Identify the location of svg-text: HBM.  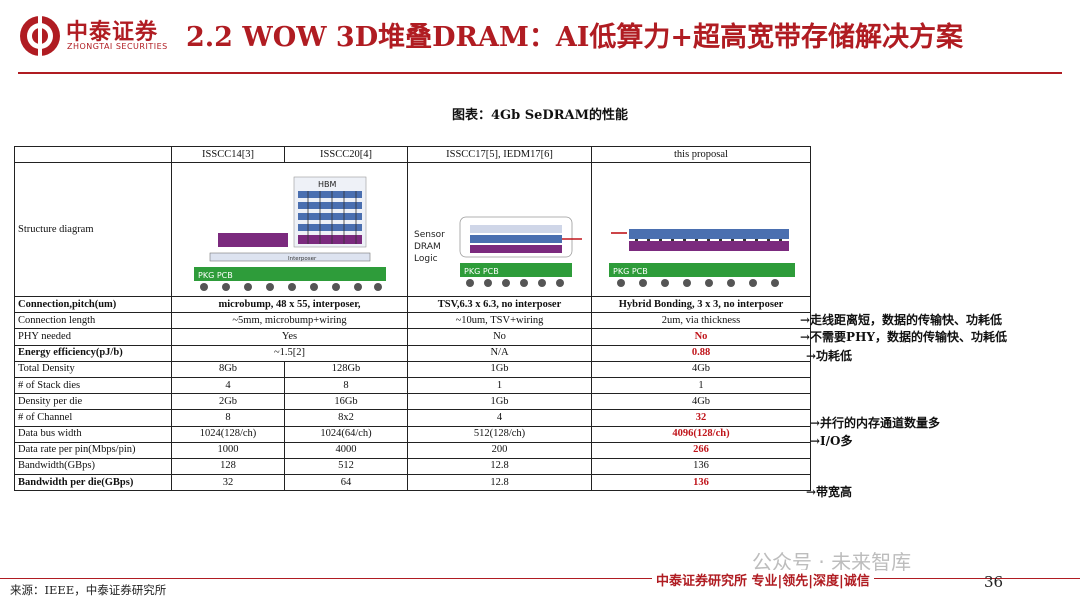
(327, 184).